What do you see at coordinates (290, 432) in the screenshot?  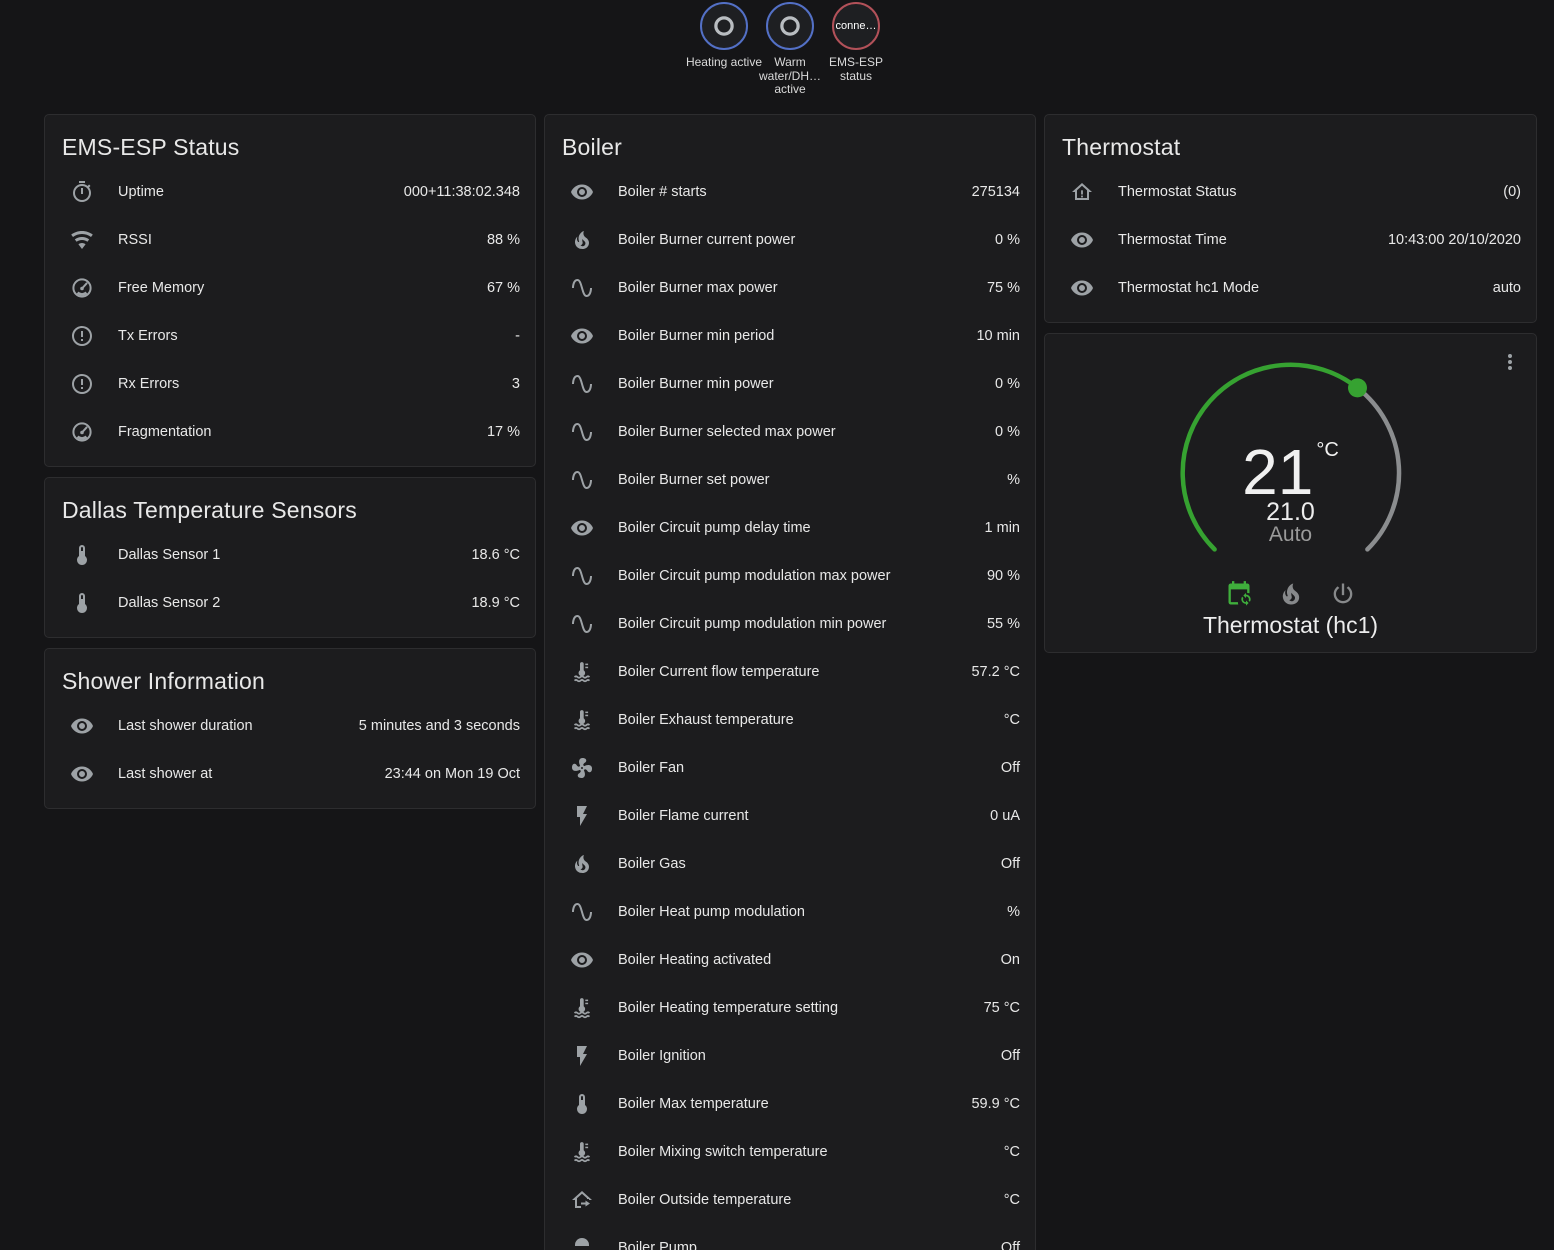 I see `entity-row: Fragmentation 17 %` at bounding box center [290, 432].